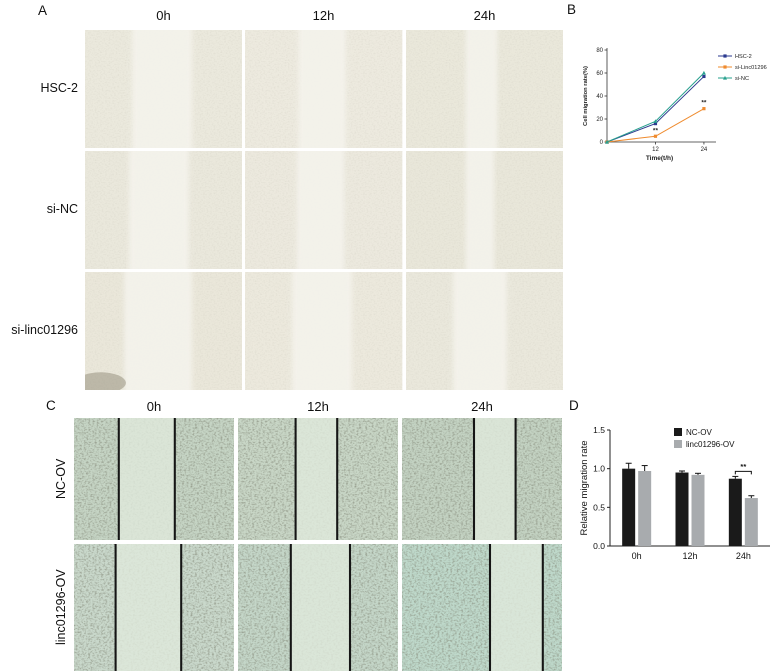  Describe the element at coordinates (742, 79) in the screenshot. I see `legend-label: si-NC` at that location.